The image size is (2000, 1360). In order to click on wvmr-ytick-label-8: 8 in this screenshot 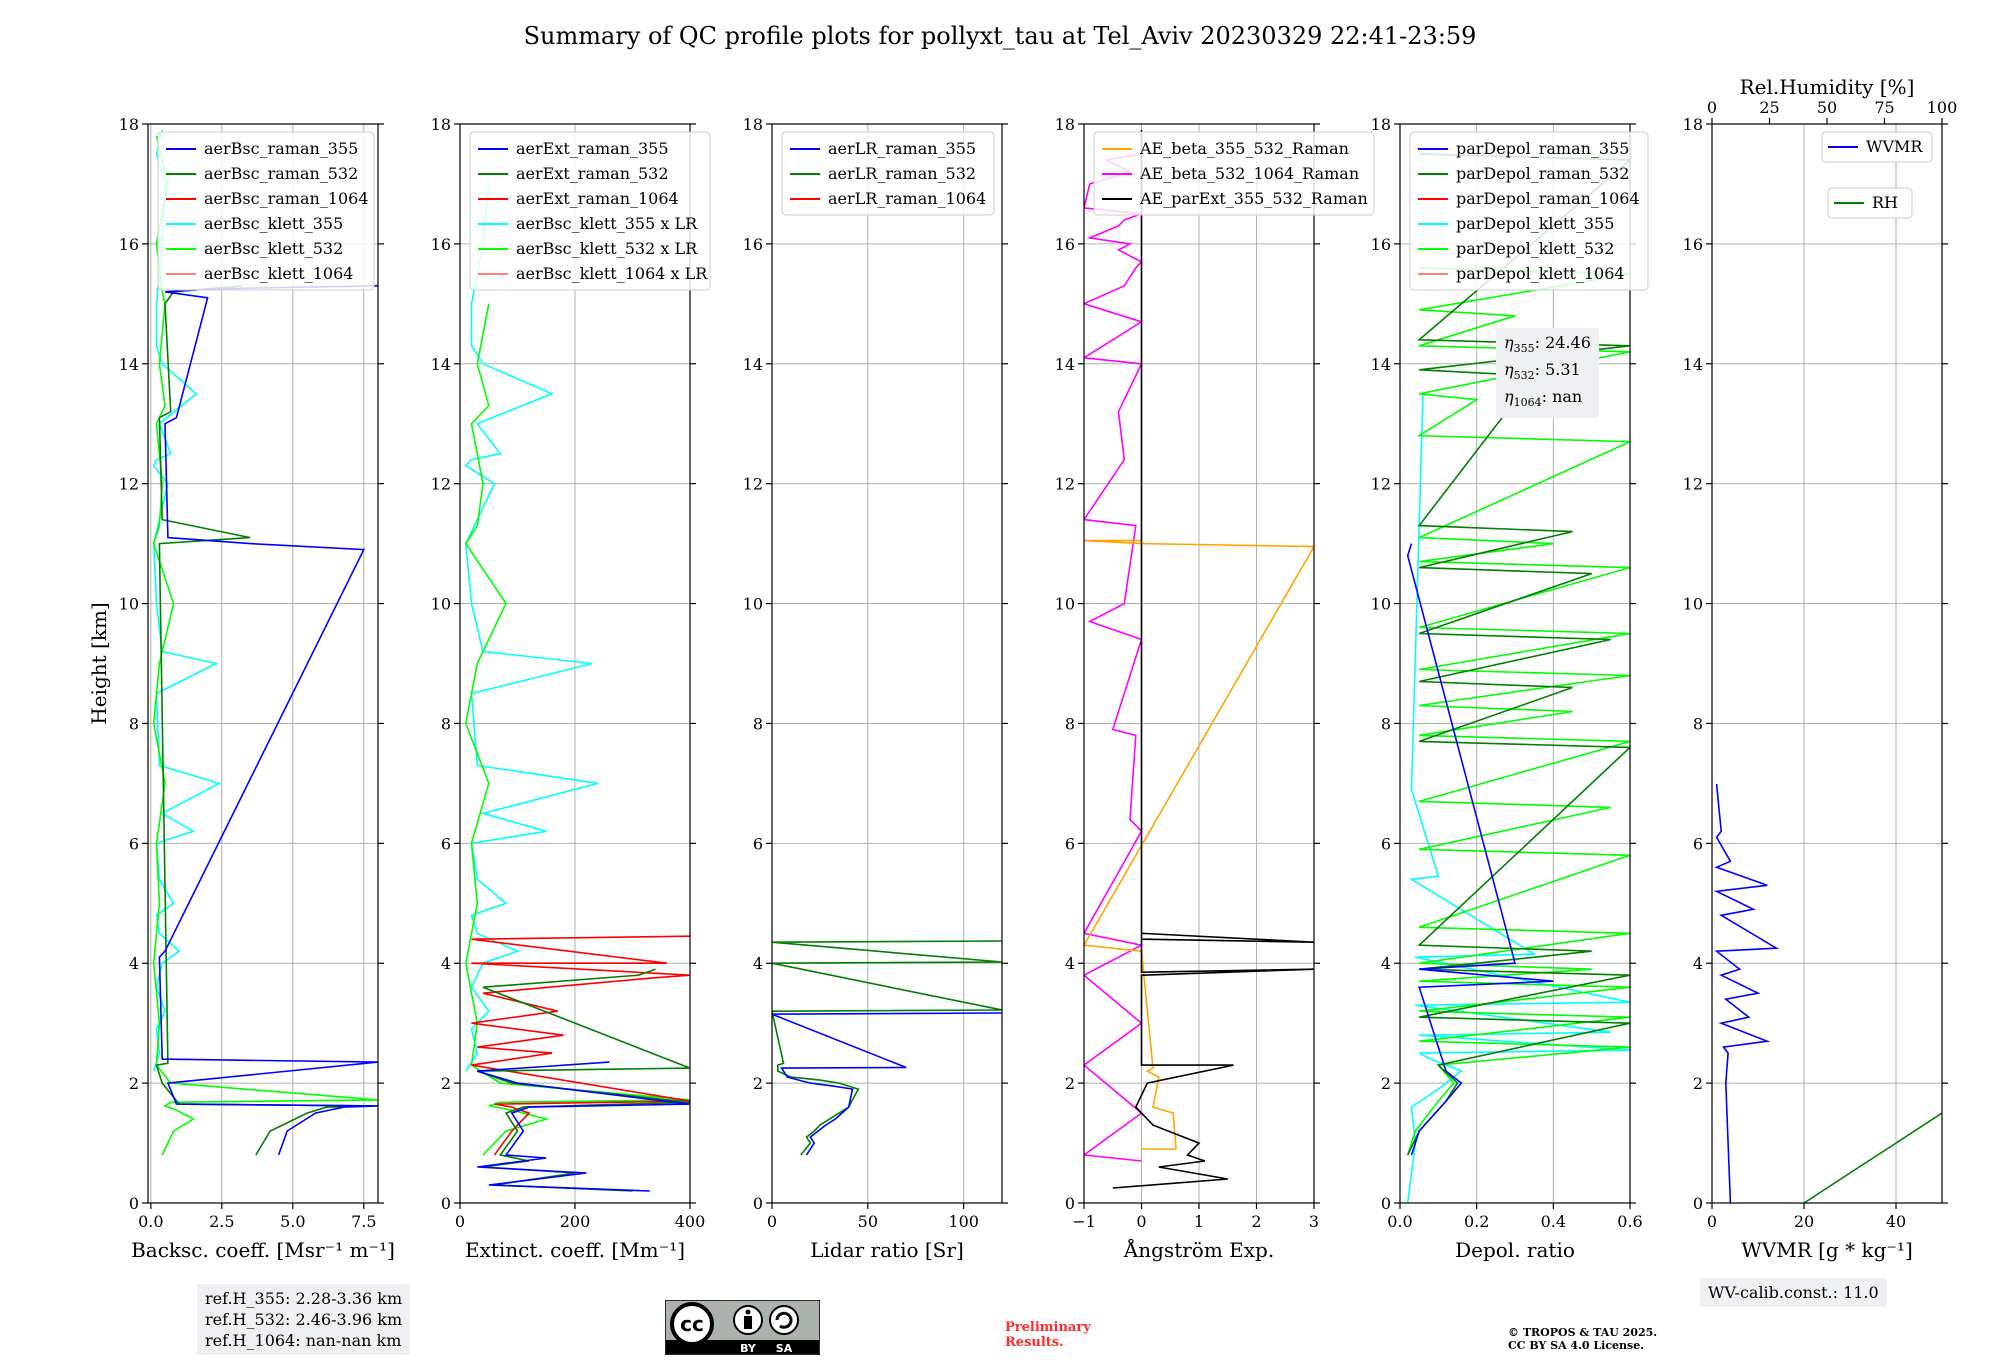, I will do `click(1698, 723)`.